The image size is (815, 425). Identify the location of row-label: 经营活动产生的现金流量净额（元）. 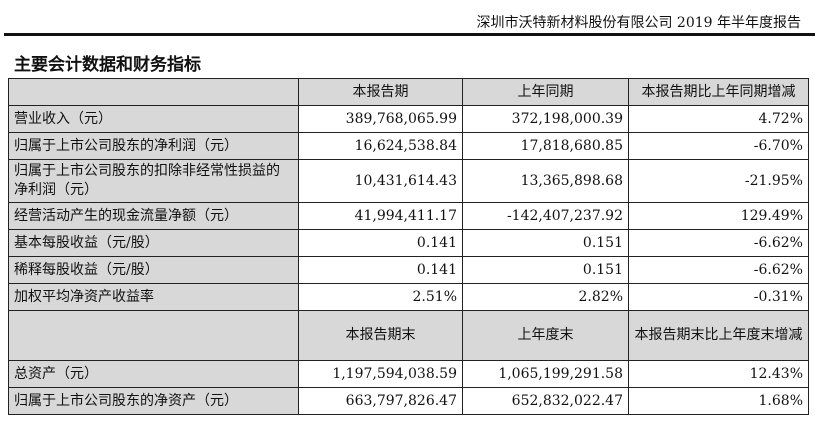
(153, 216).